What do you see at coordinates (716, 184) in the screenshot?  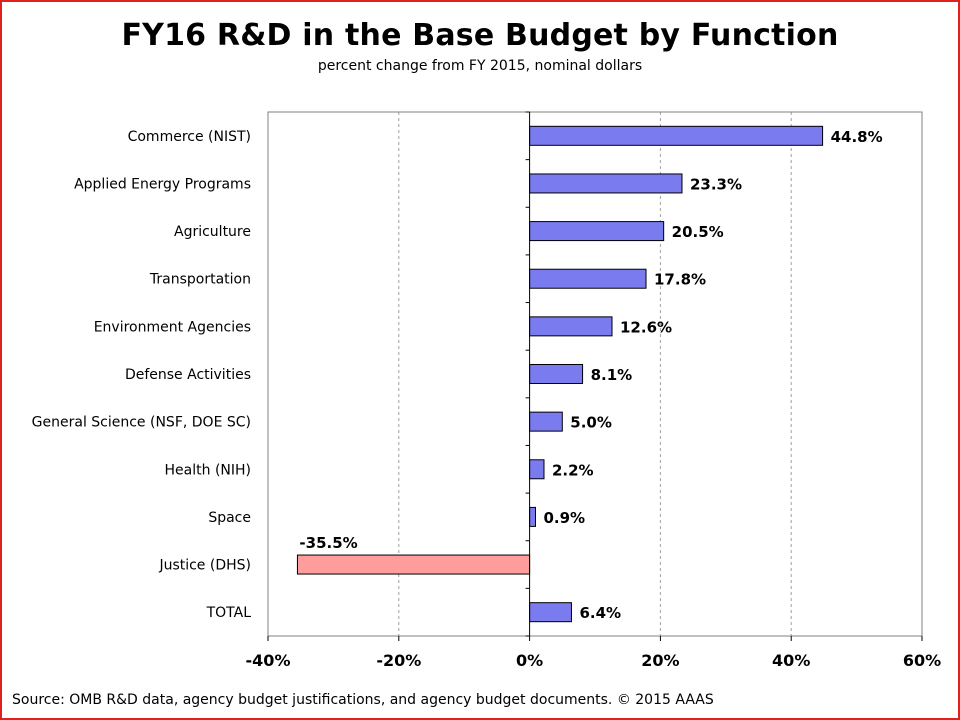 I see `data-label-1: 23.3%` at bounding box center [716, 184].